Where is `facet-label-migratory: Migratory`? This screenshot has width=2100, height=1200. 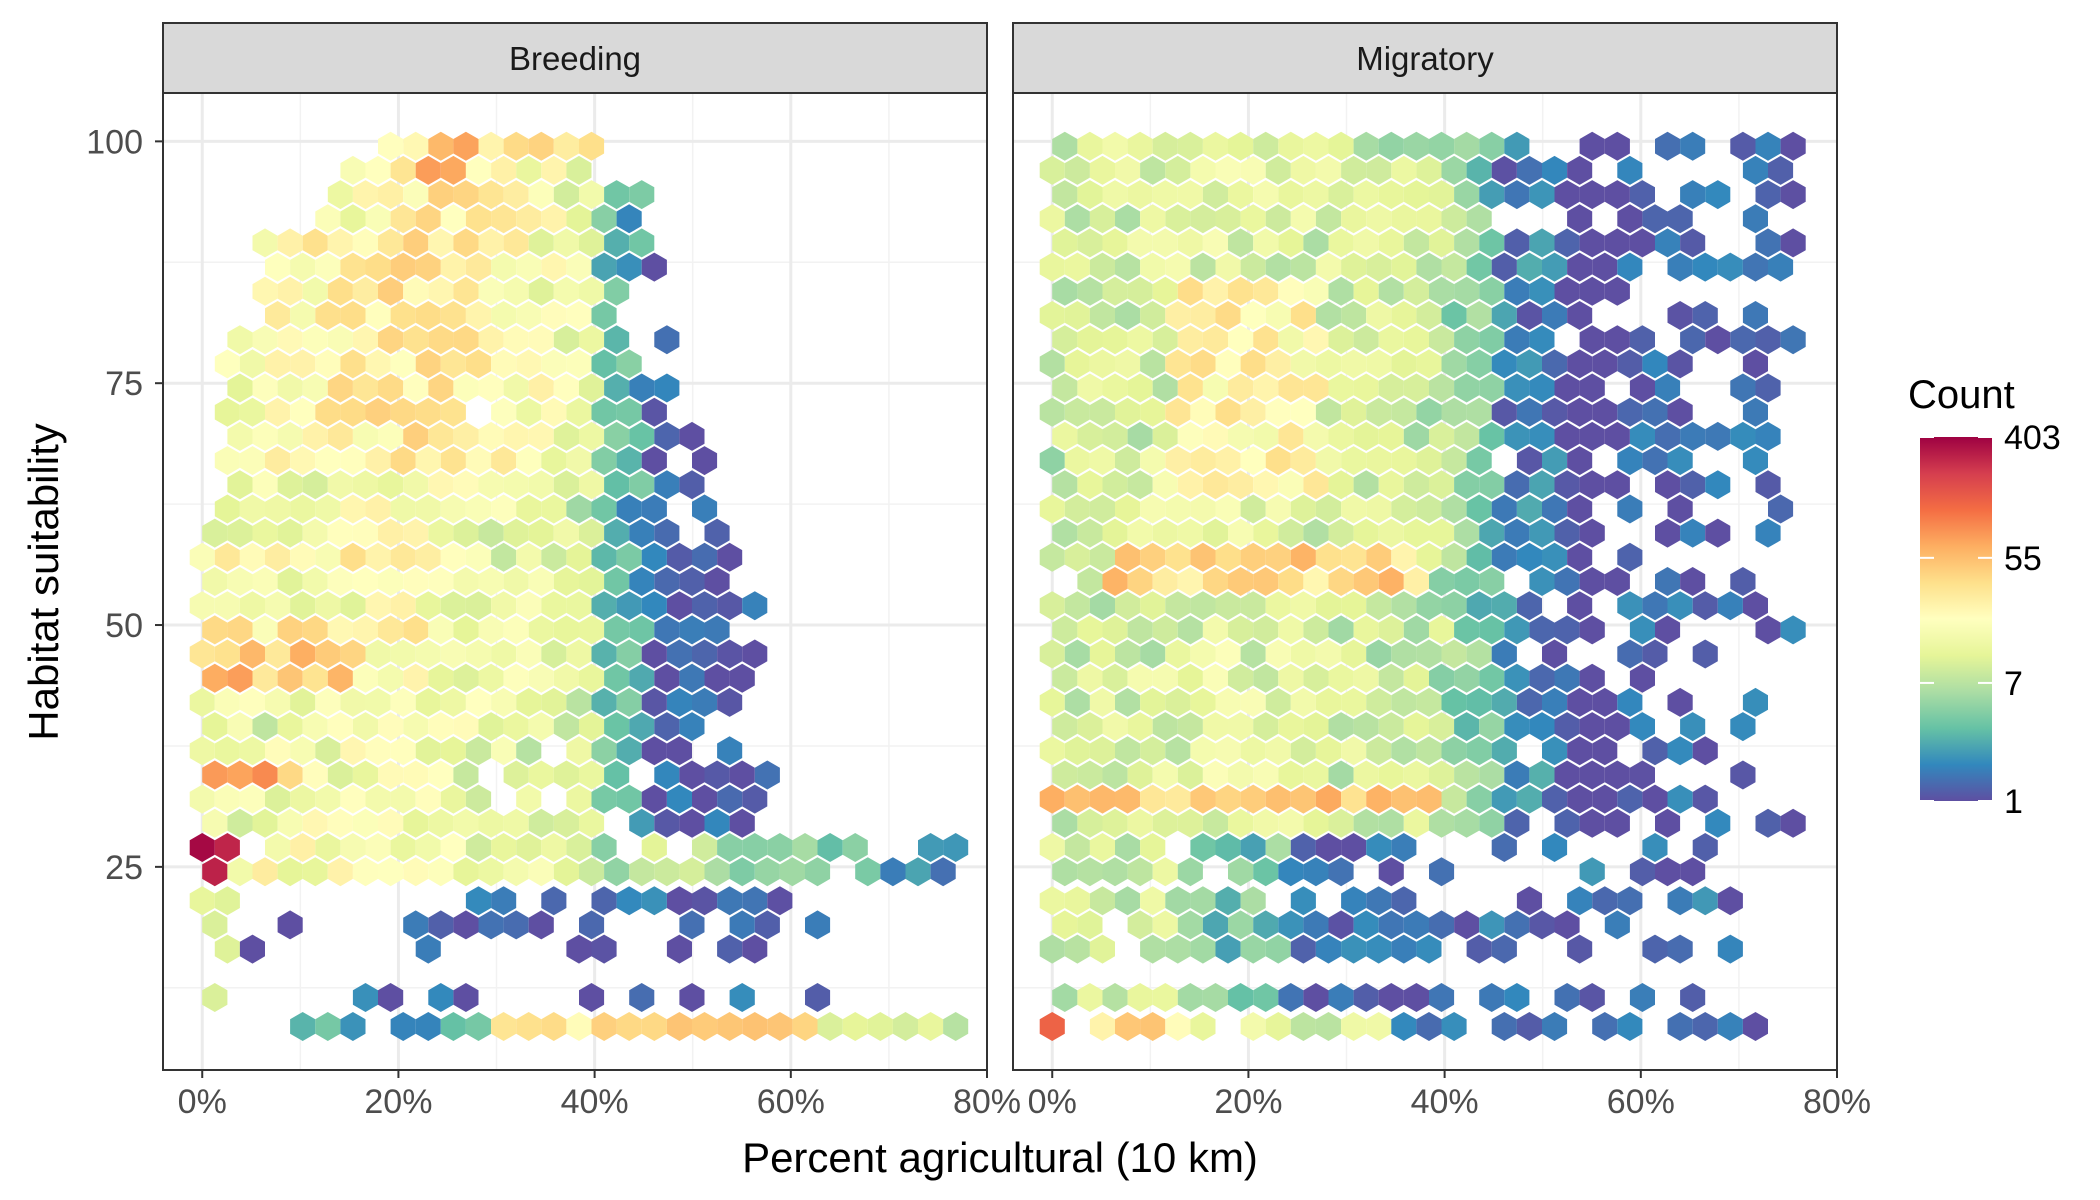
facet-label-migratory: Migratory is located at coordinates (1425, 58).